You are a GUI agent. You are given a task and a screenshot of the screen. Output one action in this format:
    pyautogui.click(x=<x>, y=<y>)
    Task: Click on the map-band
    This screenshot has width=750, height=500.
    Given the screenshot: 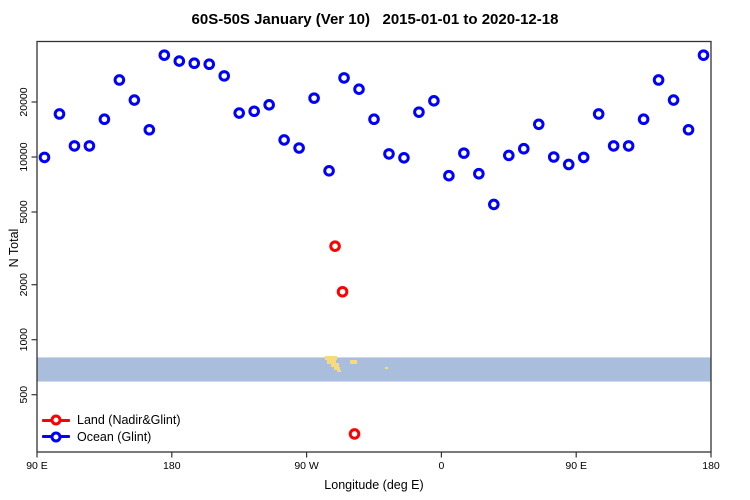 What is the action you would take?
    pyautogui.click(x=374, y=369)
    